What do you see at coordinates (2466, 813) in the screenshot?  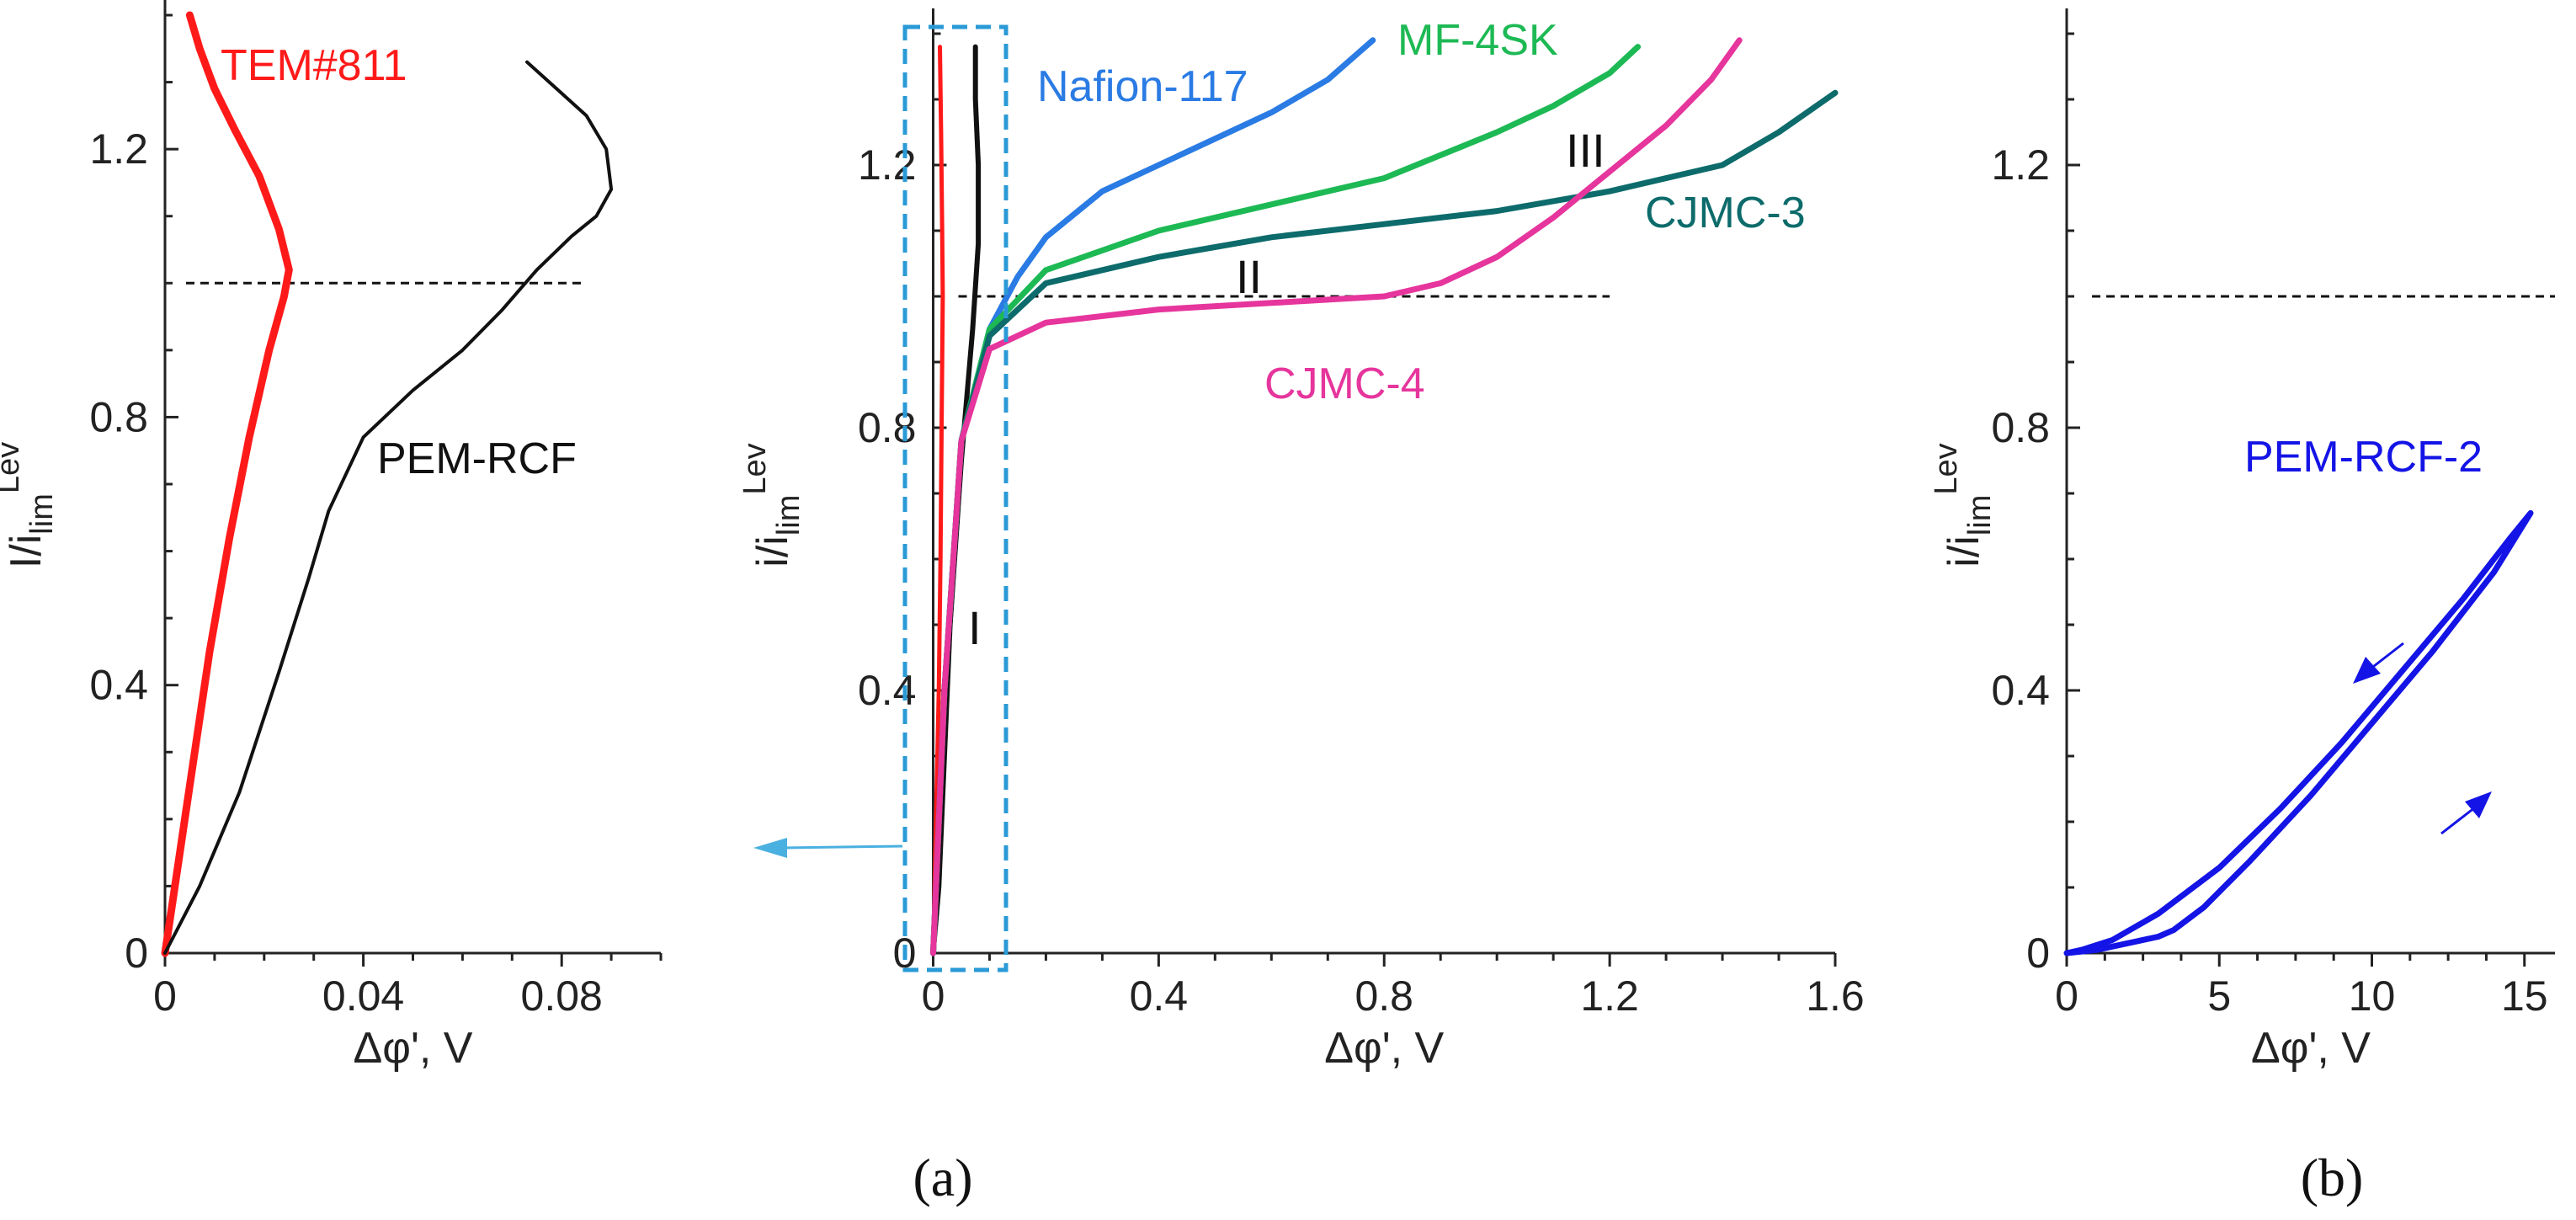 I see `direction-arrow-up` at bounding box center [2466, 813].